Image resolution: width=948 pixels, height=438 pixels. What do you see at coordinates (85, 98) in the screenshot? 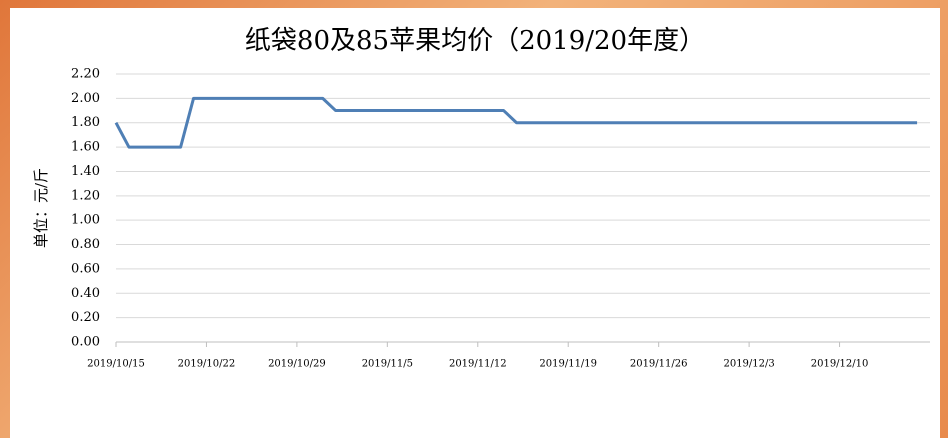
I see `y-tick-label: 2.00` at bounding box center [85, 98].